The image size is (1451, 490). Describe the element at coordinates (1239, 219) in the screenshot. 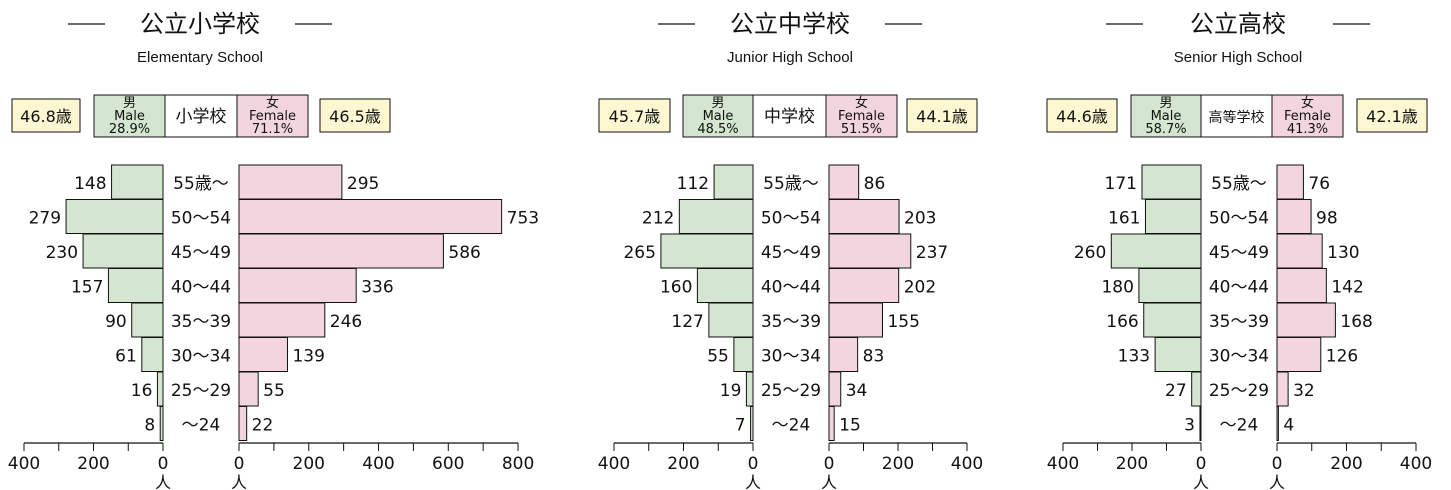

I see `age-category-label: 50～54` at that location.